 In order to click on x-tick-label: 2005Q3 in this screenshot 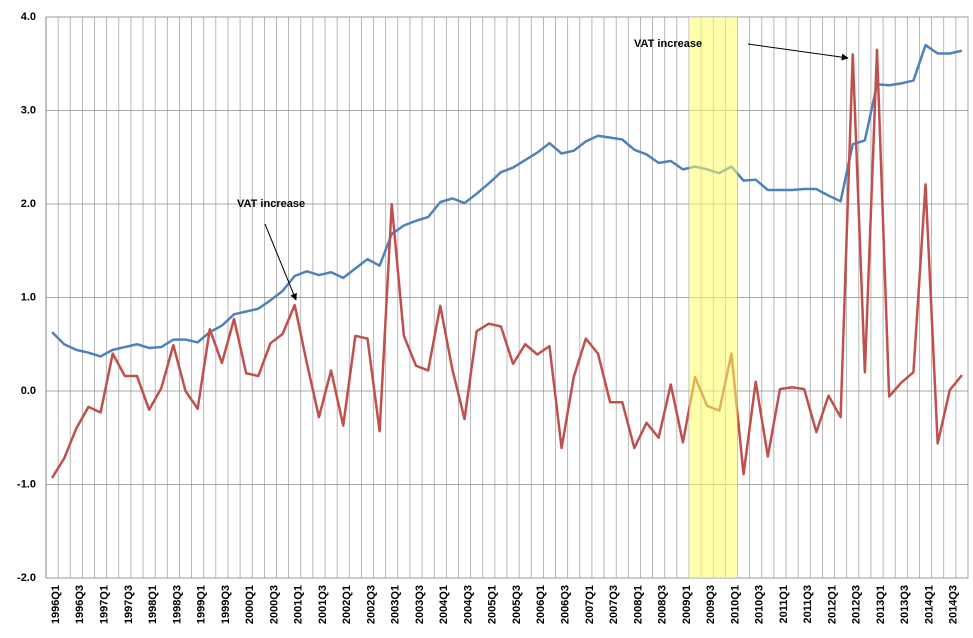, I will do `click(517, 604)`.